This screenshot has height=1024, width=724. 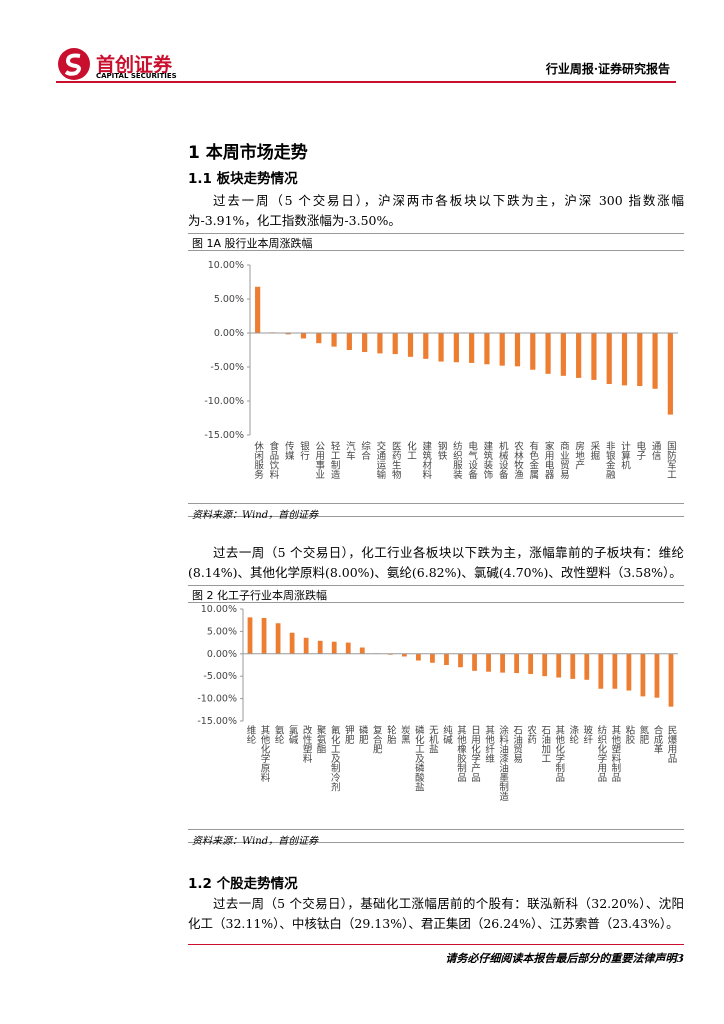 What do you see at coordinates (559, 754) in the screenshot?
I see `x-tick-label: 其他化学制品` at bounding box center [559, 754].